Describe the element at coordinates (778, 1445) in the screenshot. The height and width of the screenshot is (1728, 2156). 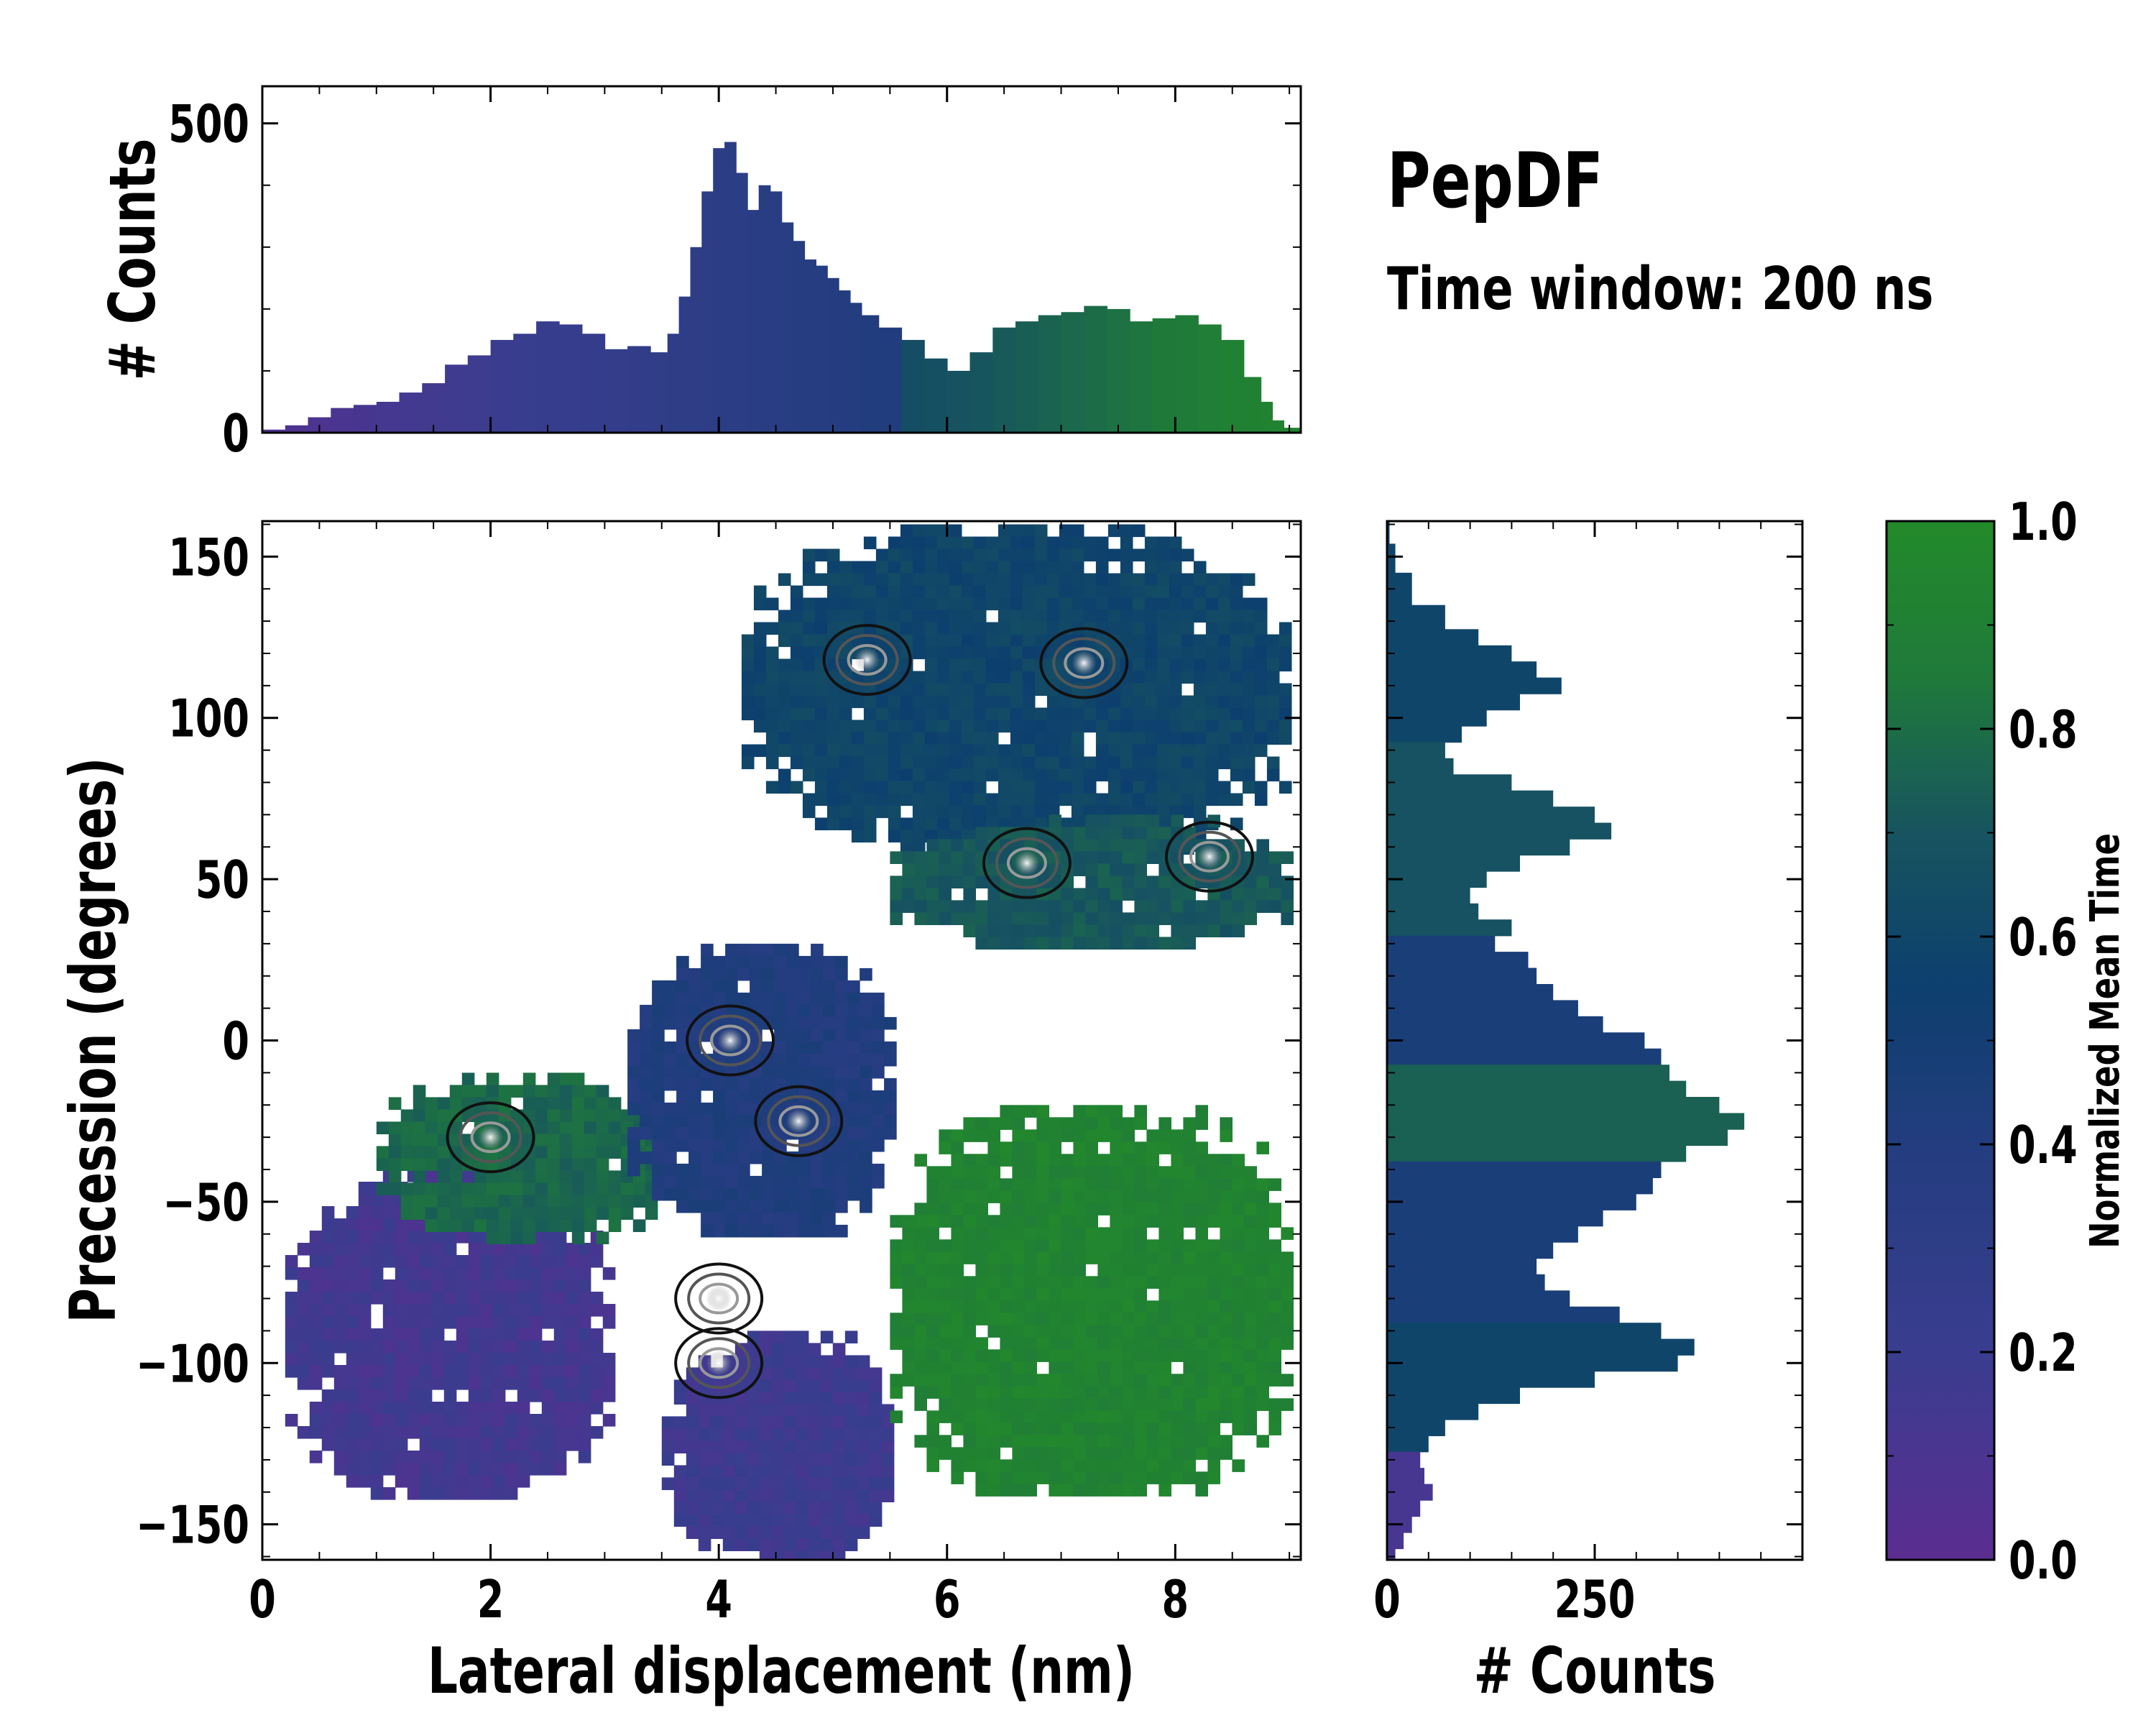
I see `heatmap-region` at that location.